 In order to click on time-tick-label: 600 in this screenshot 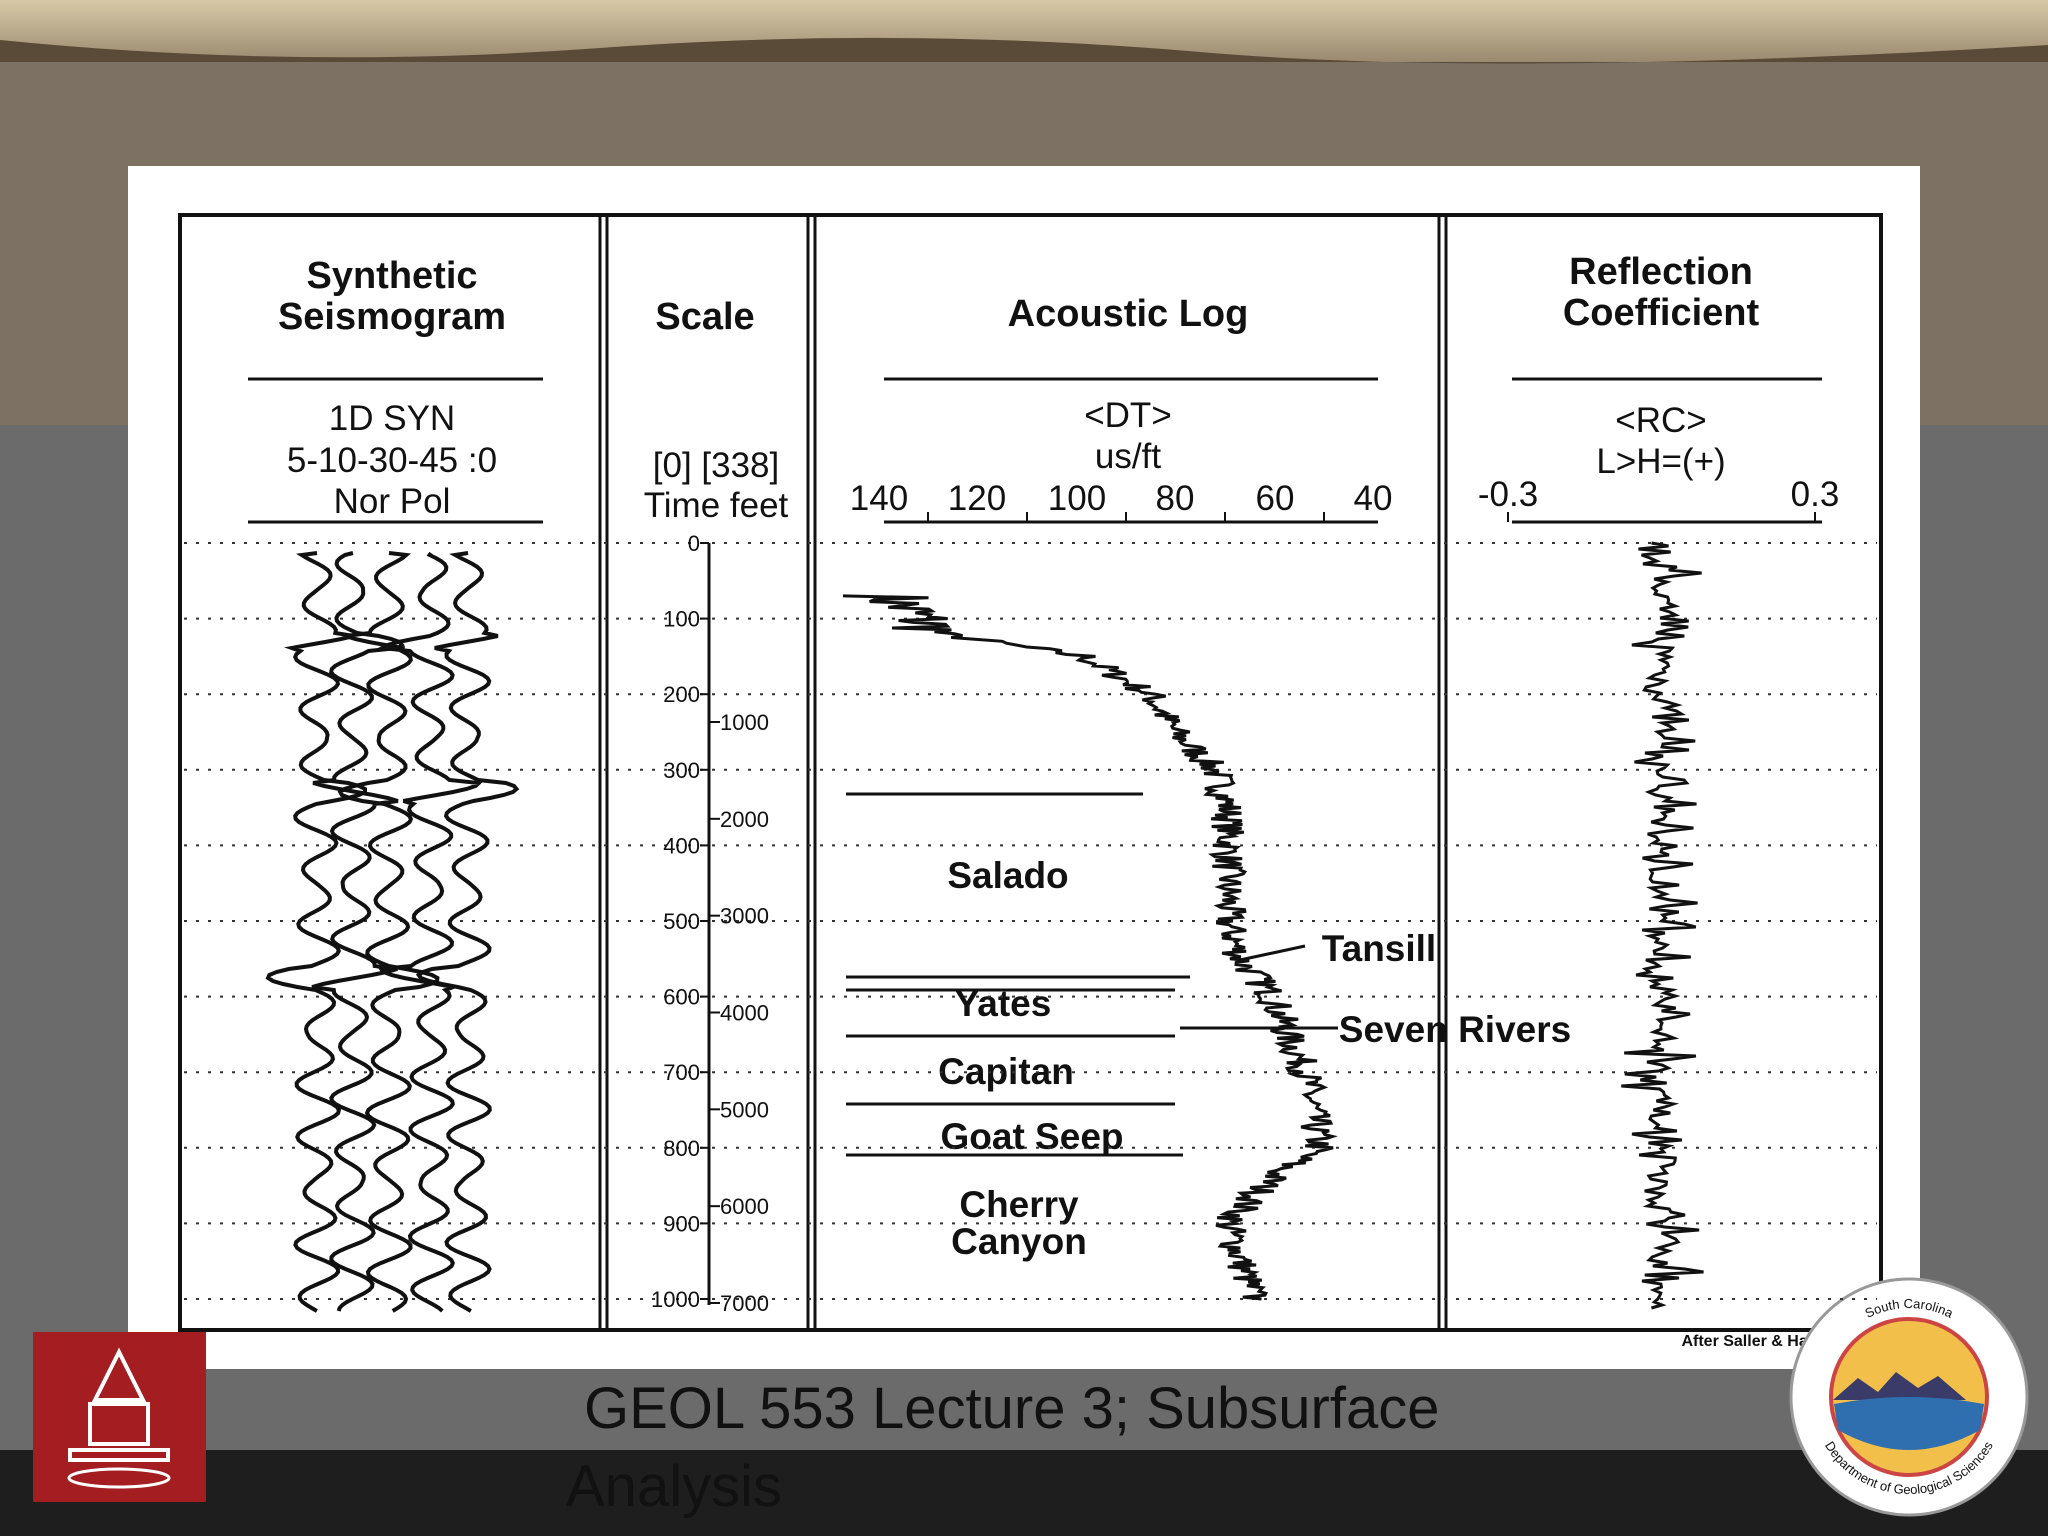, I will do `click(681, 997)`.